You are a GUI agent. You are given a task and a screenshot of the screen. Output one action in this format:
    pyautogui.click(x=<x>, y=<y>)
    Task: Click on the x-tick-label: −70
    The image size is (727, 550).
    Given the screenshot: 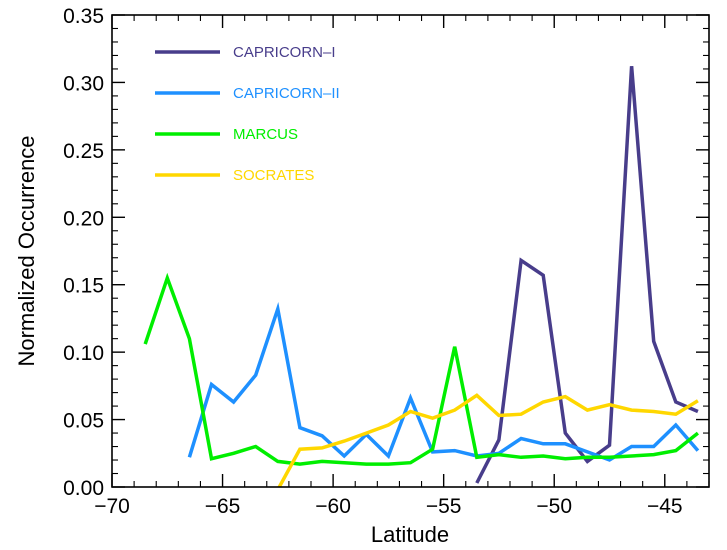 What is the action you would take?
    pyautogui.click(x=112, y=506)
    